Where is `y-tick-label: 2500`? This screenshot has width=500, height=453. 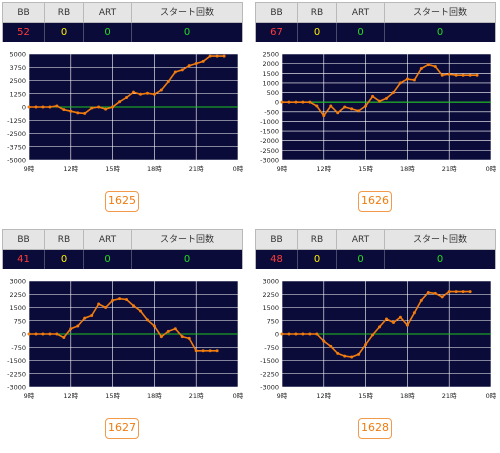
y-tick-label: 2500 is located at coordinates (270, 55).